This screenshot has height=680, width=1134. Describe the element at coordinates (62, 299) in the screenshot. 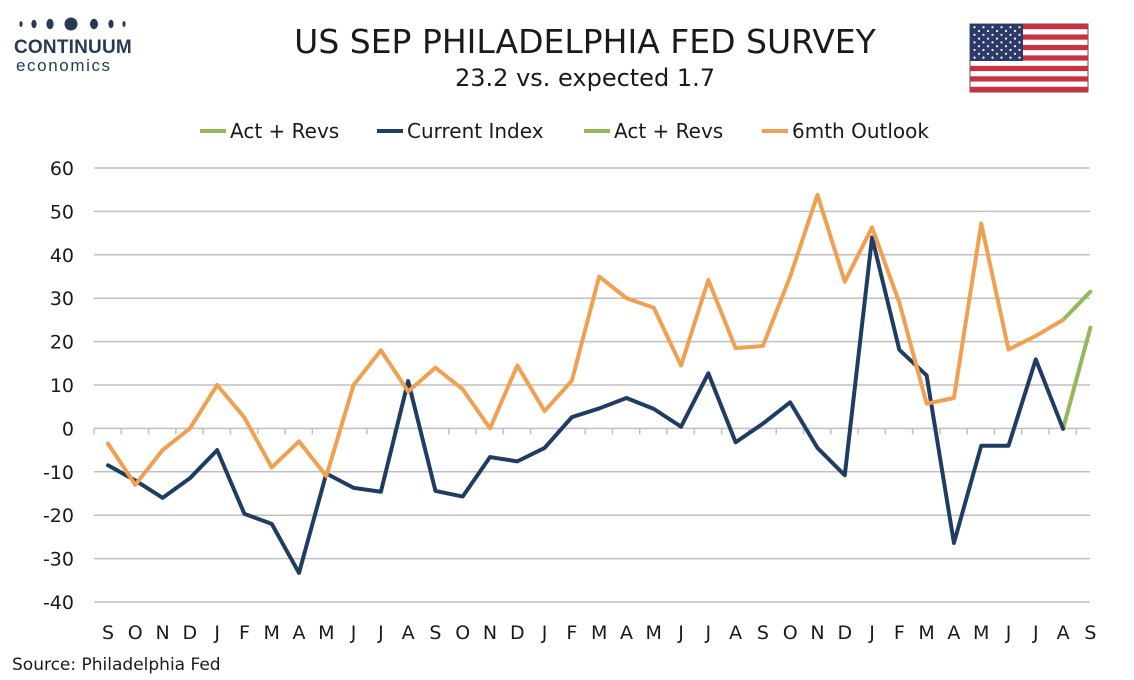

I see `y-tick-label: 30` at that location.